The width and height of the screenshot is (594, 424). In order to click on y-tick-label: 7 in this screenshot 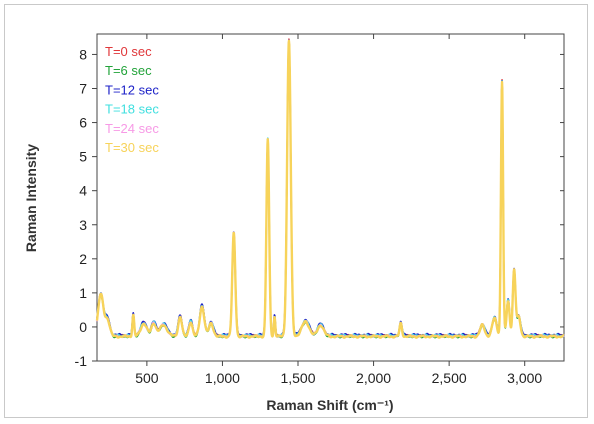, I will do `click(83, 89)`.